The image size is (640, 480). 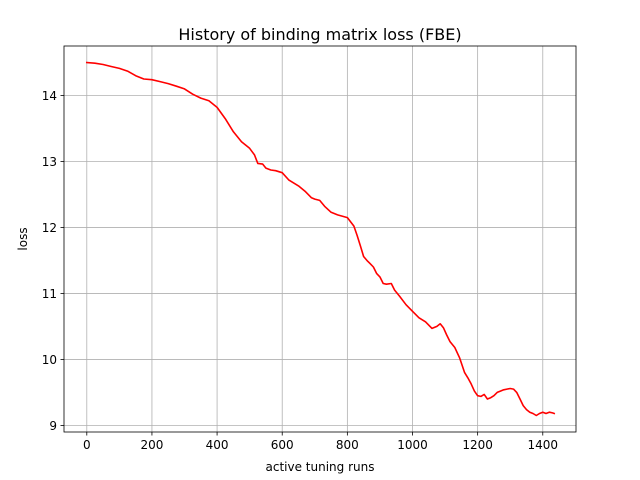 What do you see at coordinates (49, 294) in the screenshot?
I see `y-tick-label: 11` at bounding box center [49, 294].